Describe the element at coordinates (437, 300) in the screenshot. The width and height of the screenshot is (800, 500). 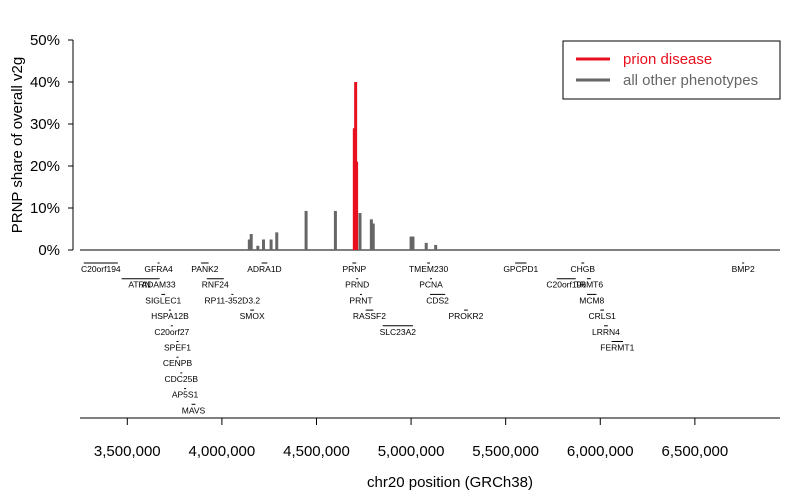
I see `gene-label: CDS2` at that location.